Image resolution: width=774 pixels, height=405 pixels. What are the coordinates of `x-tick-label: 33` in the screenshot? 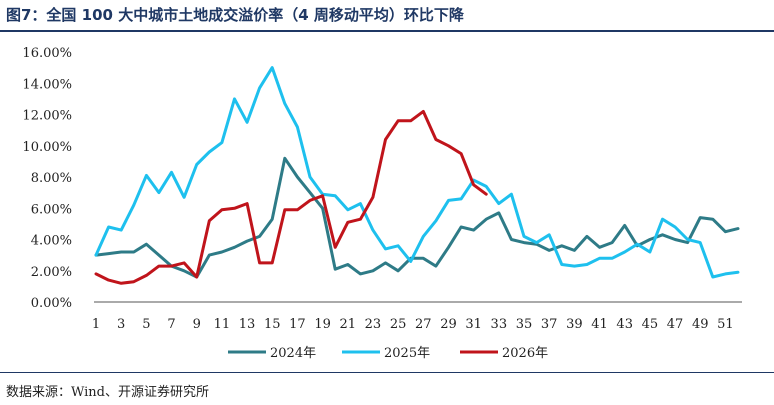 It's located at (499, 324).